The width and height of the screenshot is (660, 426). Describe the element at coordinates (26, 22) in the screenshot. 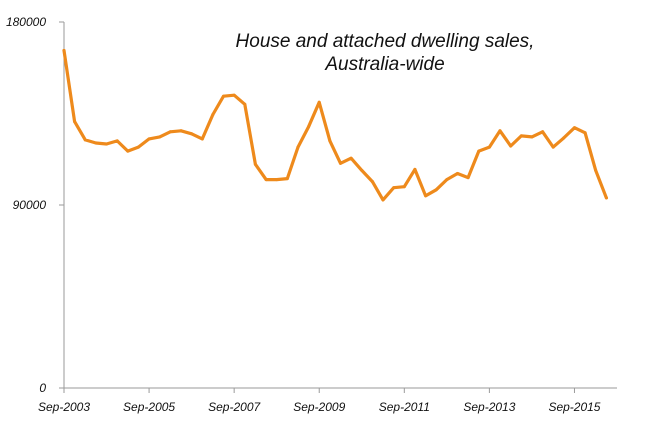

I see `y-tick-label: 180000` at that location.